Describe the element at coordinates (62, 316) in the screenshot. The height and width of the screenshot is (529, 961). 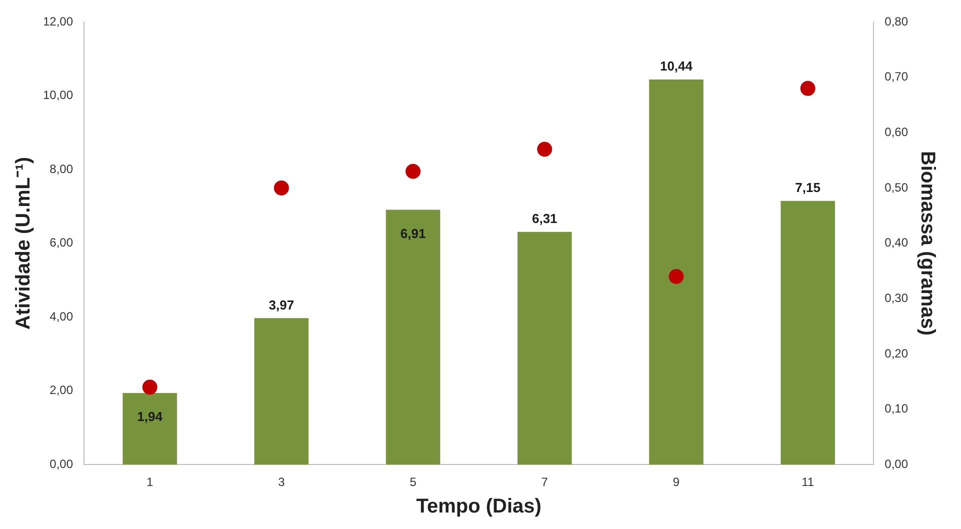
I see `y-tick-label: 4,00` at that location.